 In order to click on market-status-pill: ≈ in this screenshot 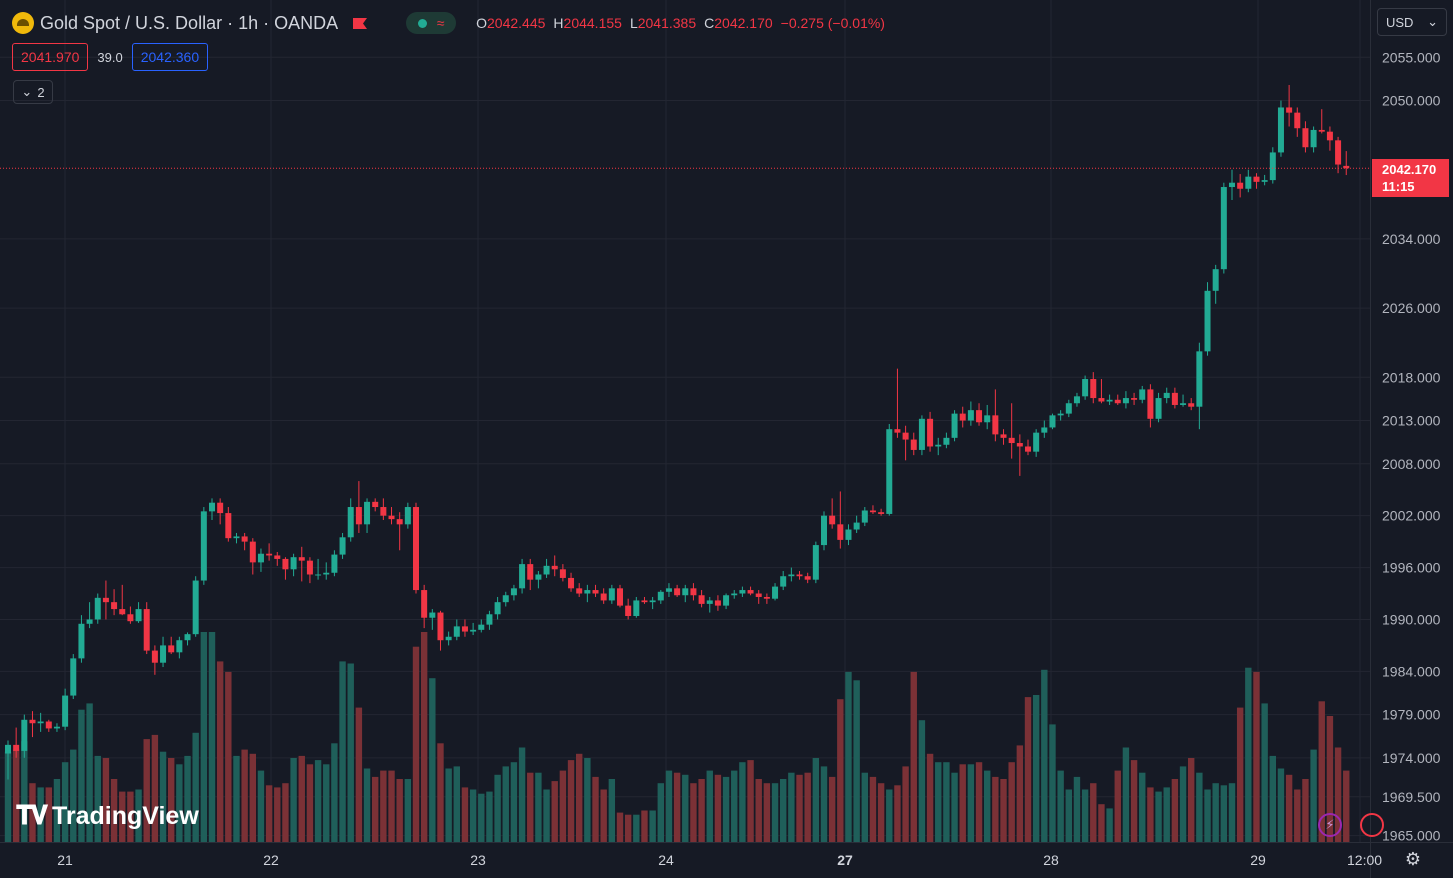, I will do `click(431, 23)`.